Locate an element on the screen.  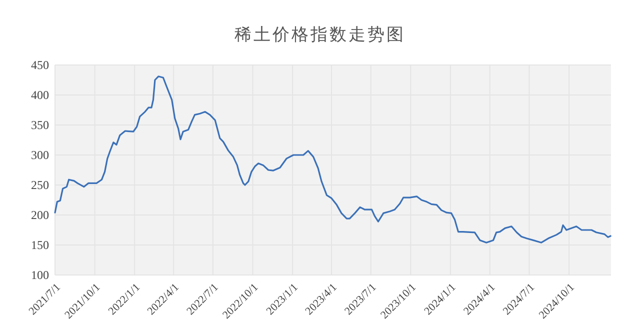
y-tick-label: 350 is located at coordinates (40, 125).